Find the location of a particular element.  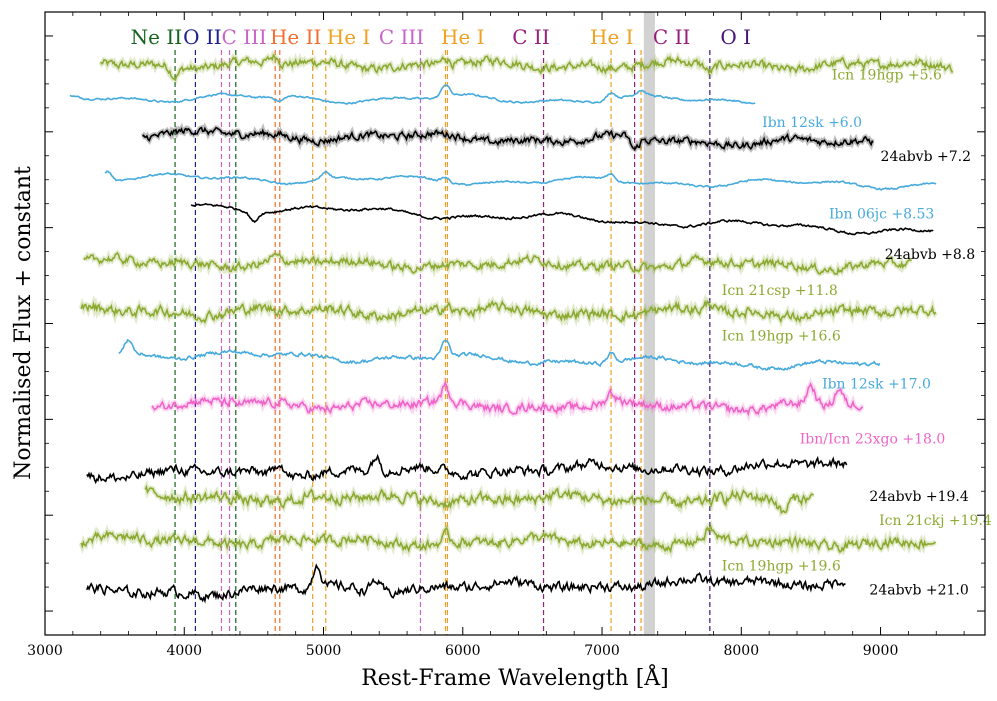

ion-label-8: C II is located at coordinates (530, 37).